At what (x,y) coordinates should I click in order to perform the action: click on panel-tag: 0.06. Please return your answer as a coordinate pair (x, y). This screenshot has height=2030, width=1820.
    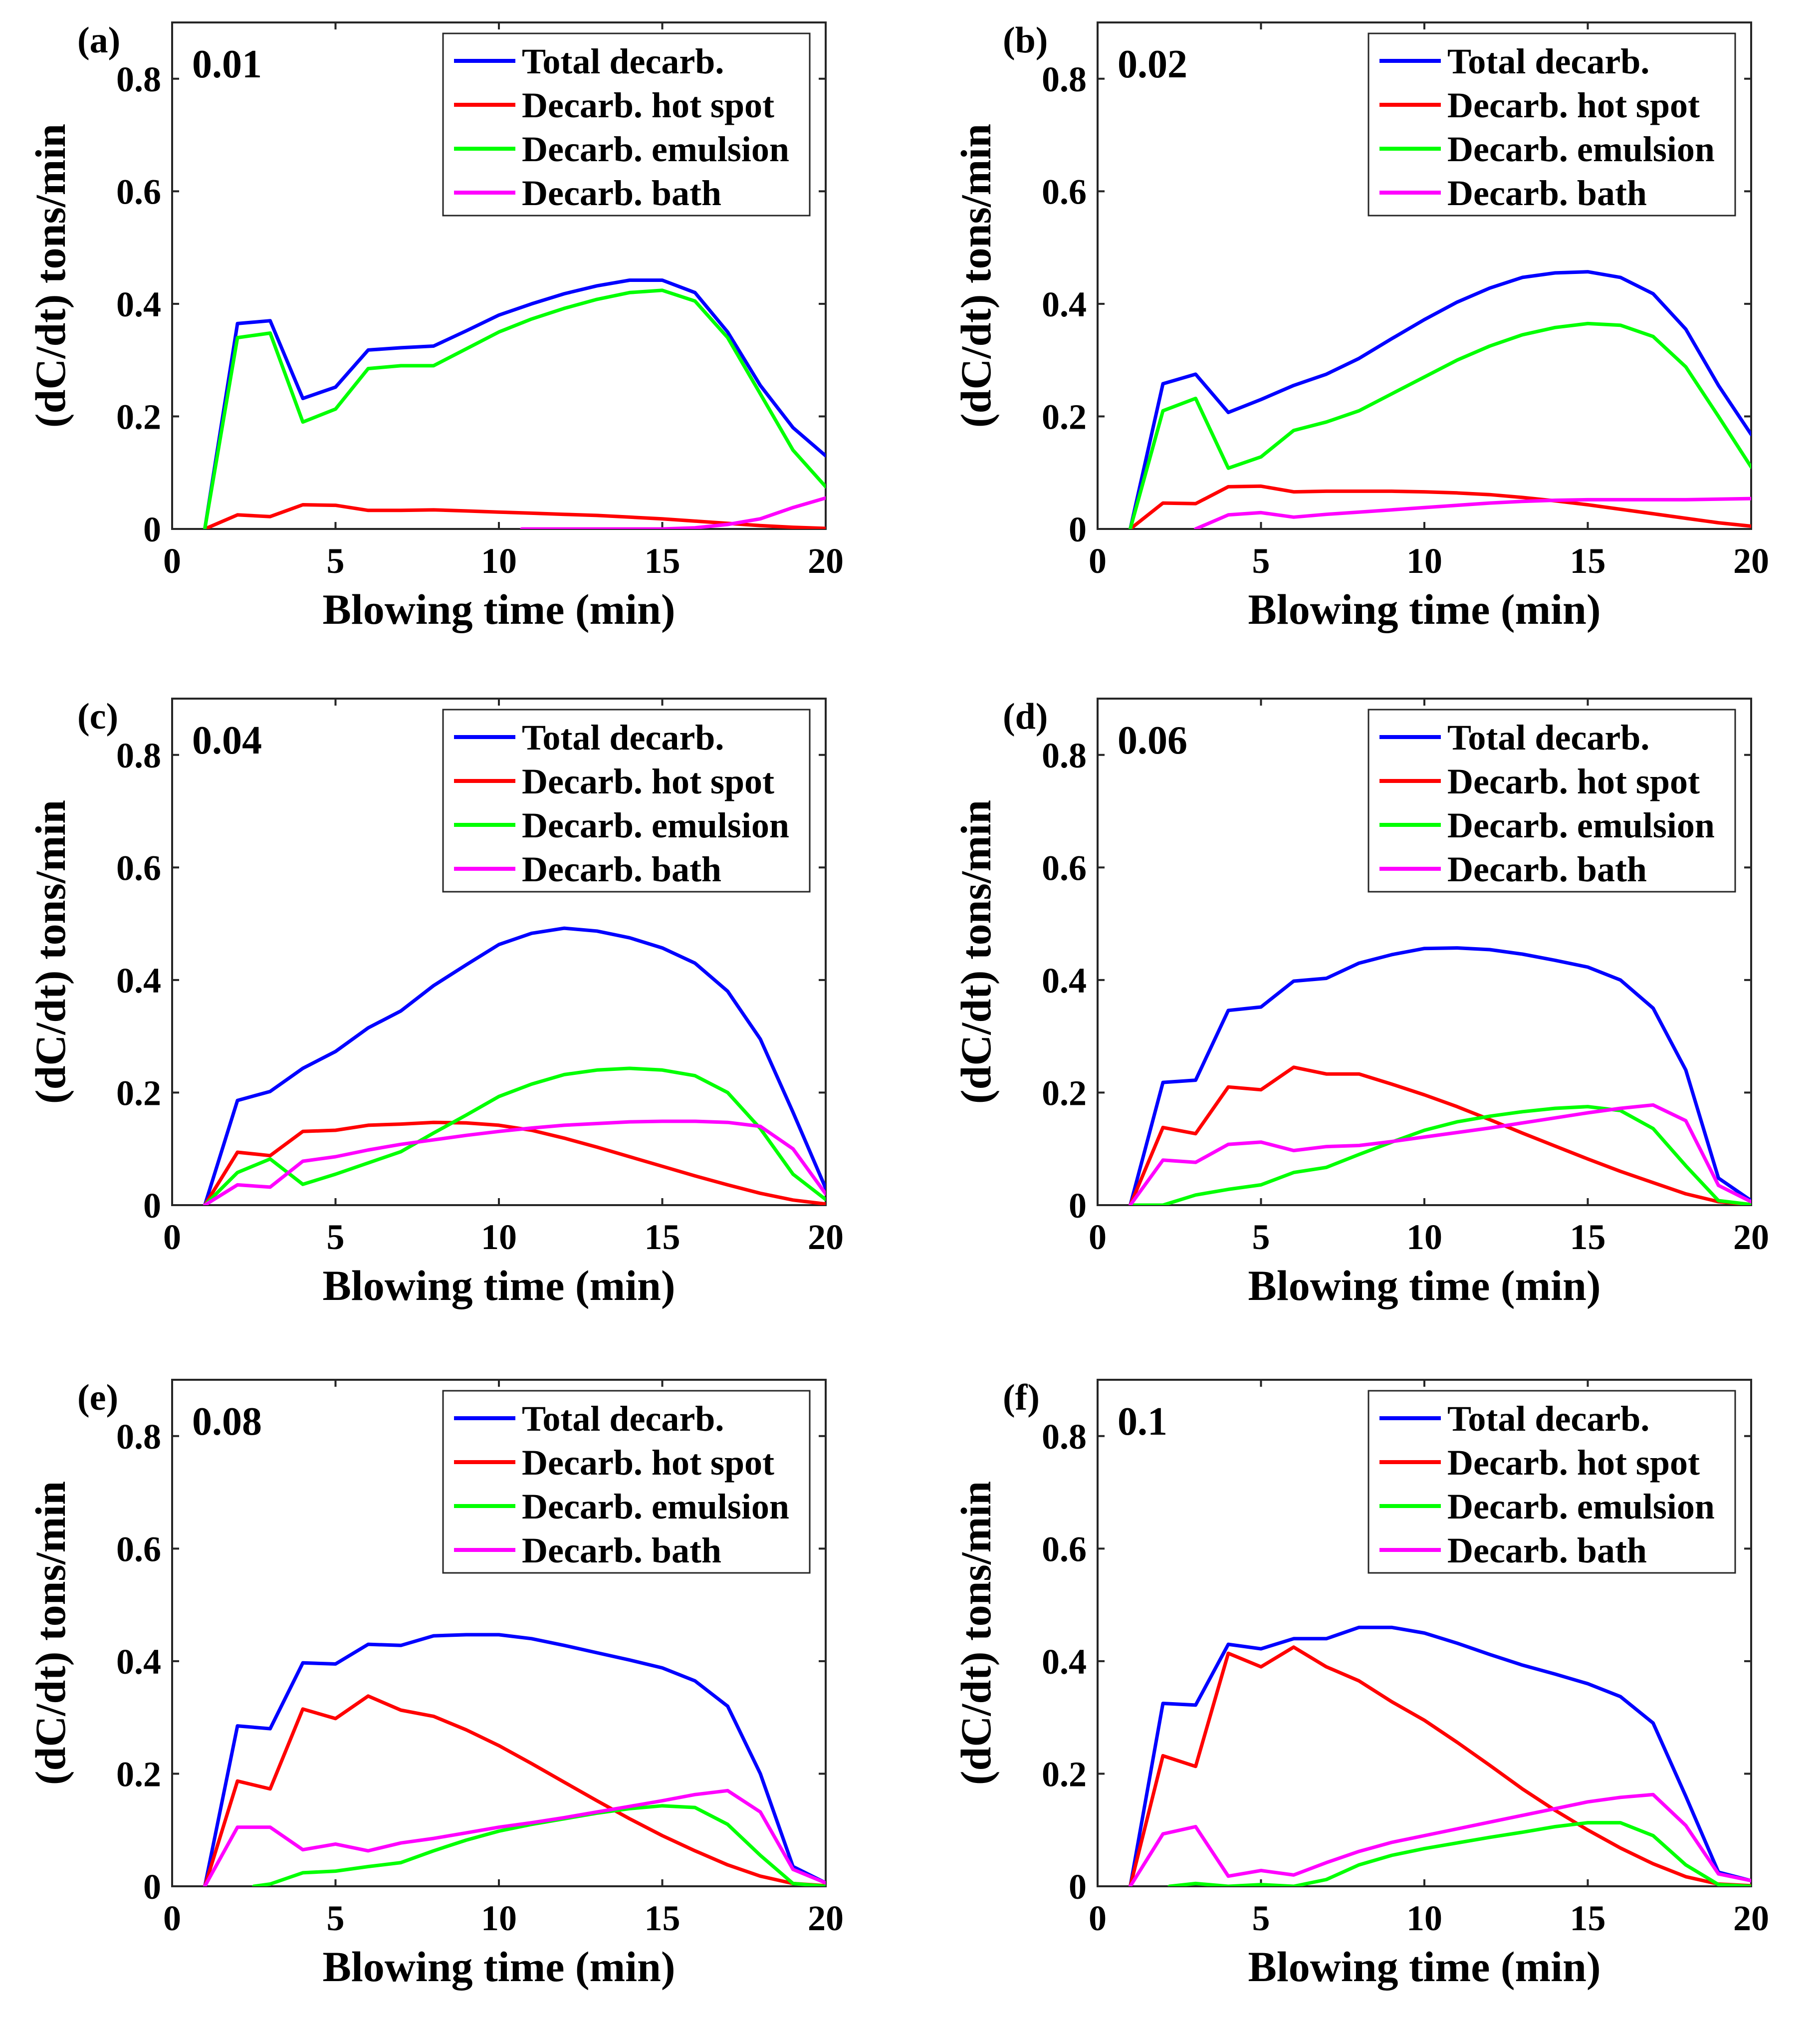
    Looking at the image, I should click on (1152, 740).